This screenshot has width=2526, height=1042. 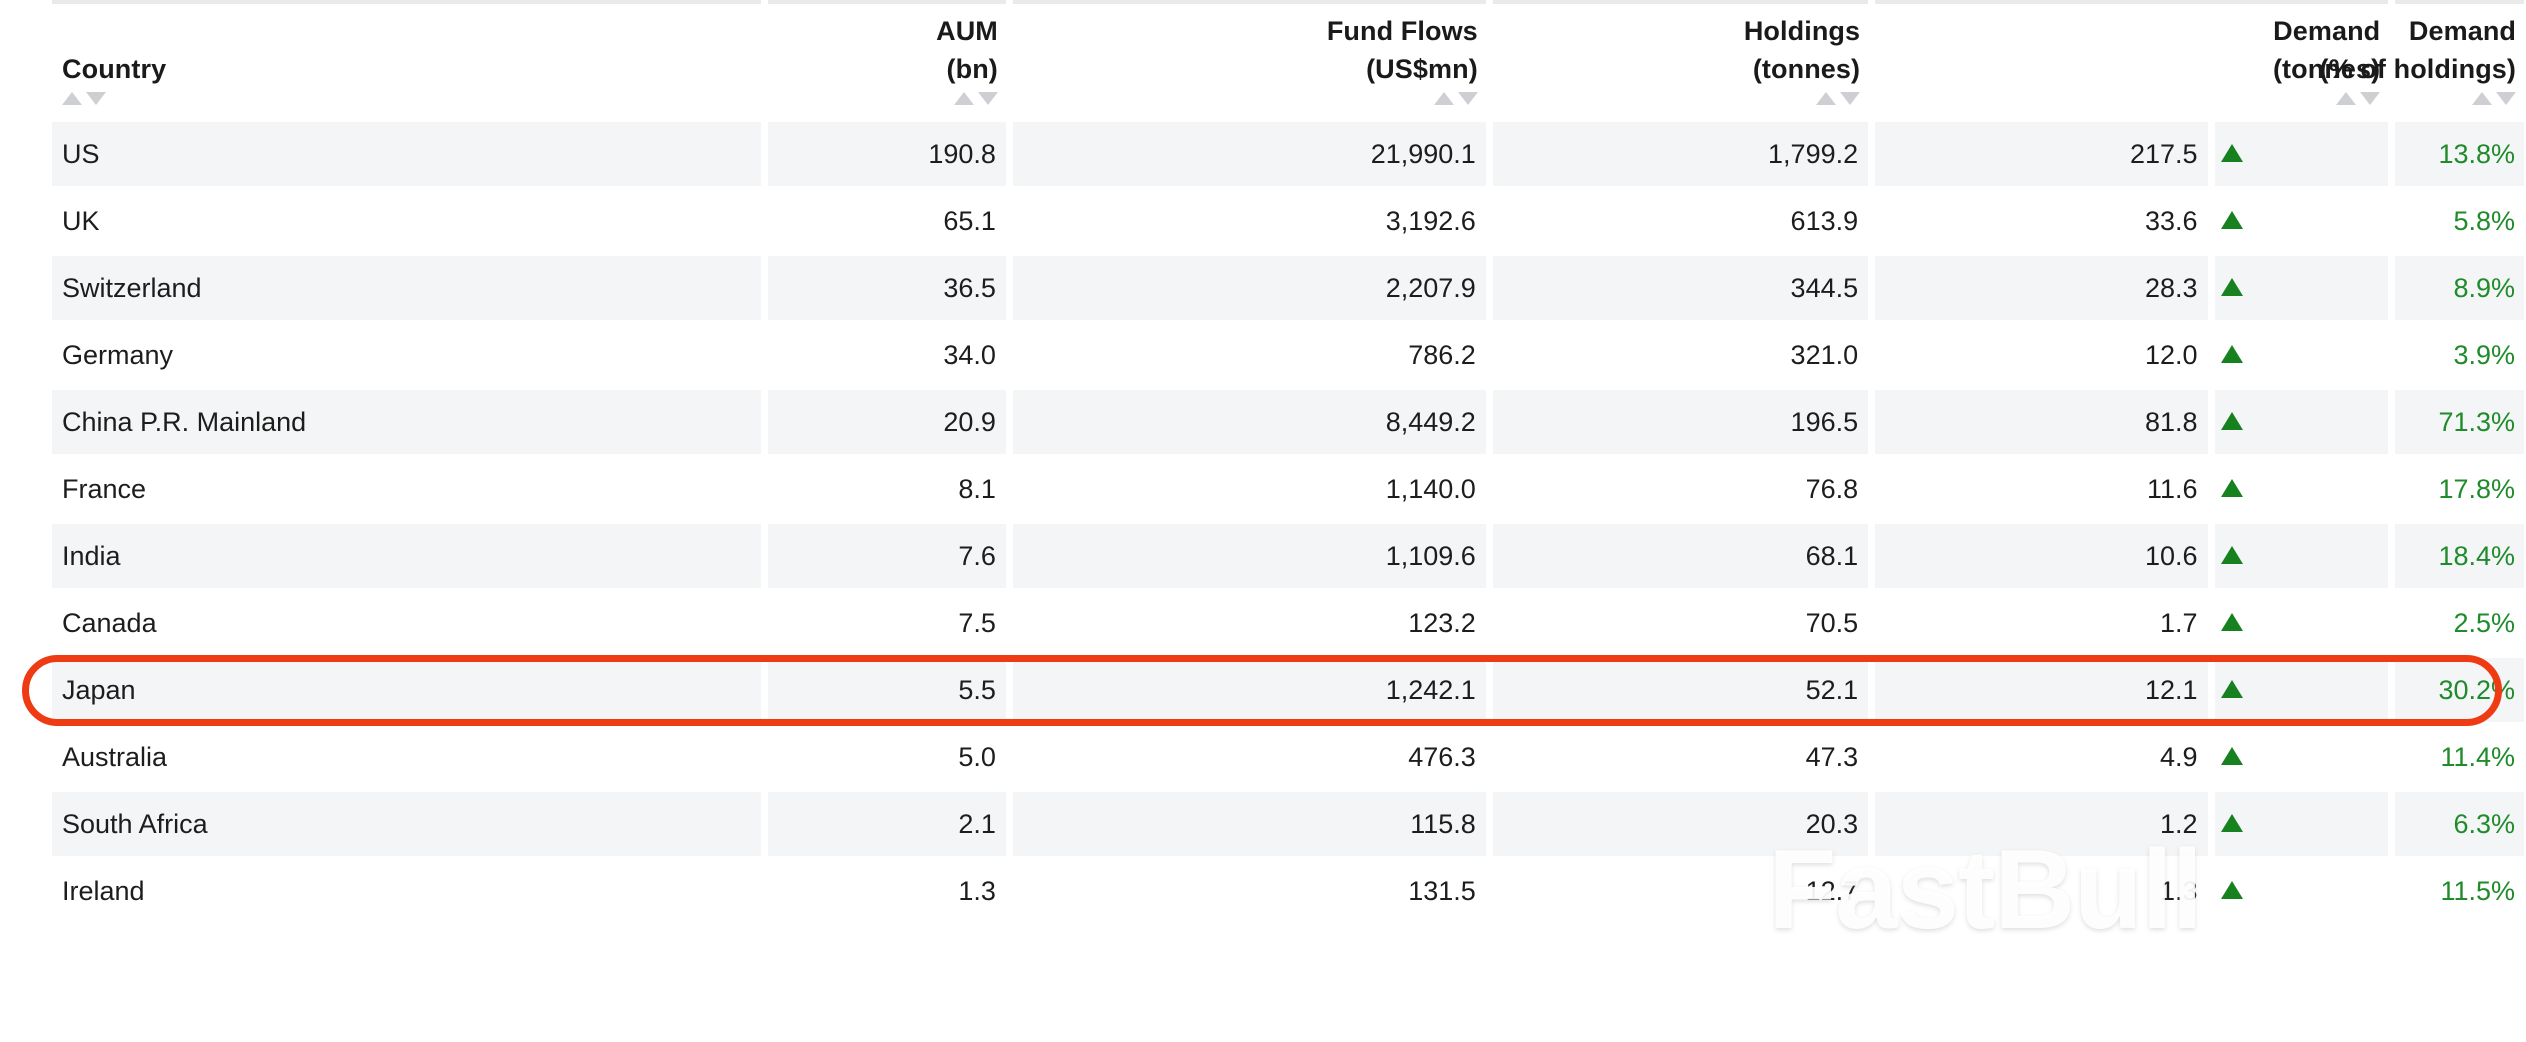 What do you see at coordinates (2358, 98) in the screenshot?
I see `sort-control-demand-tonnes` at bounding box center [2358, 98].